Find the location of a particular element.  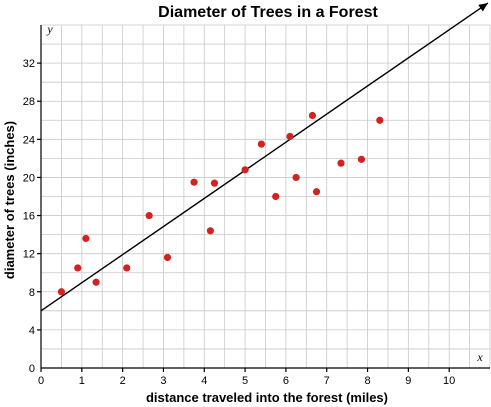

y-tick-label: 4 is located at coordinates (32, 331).